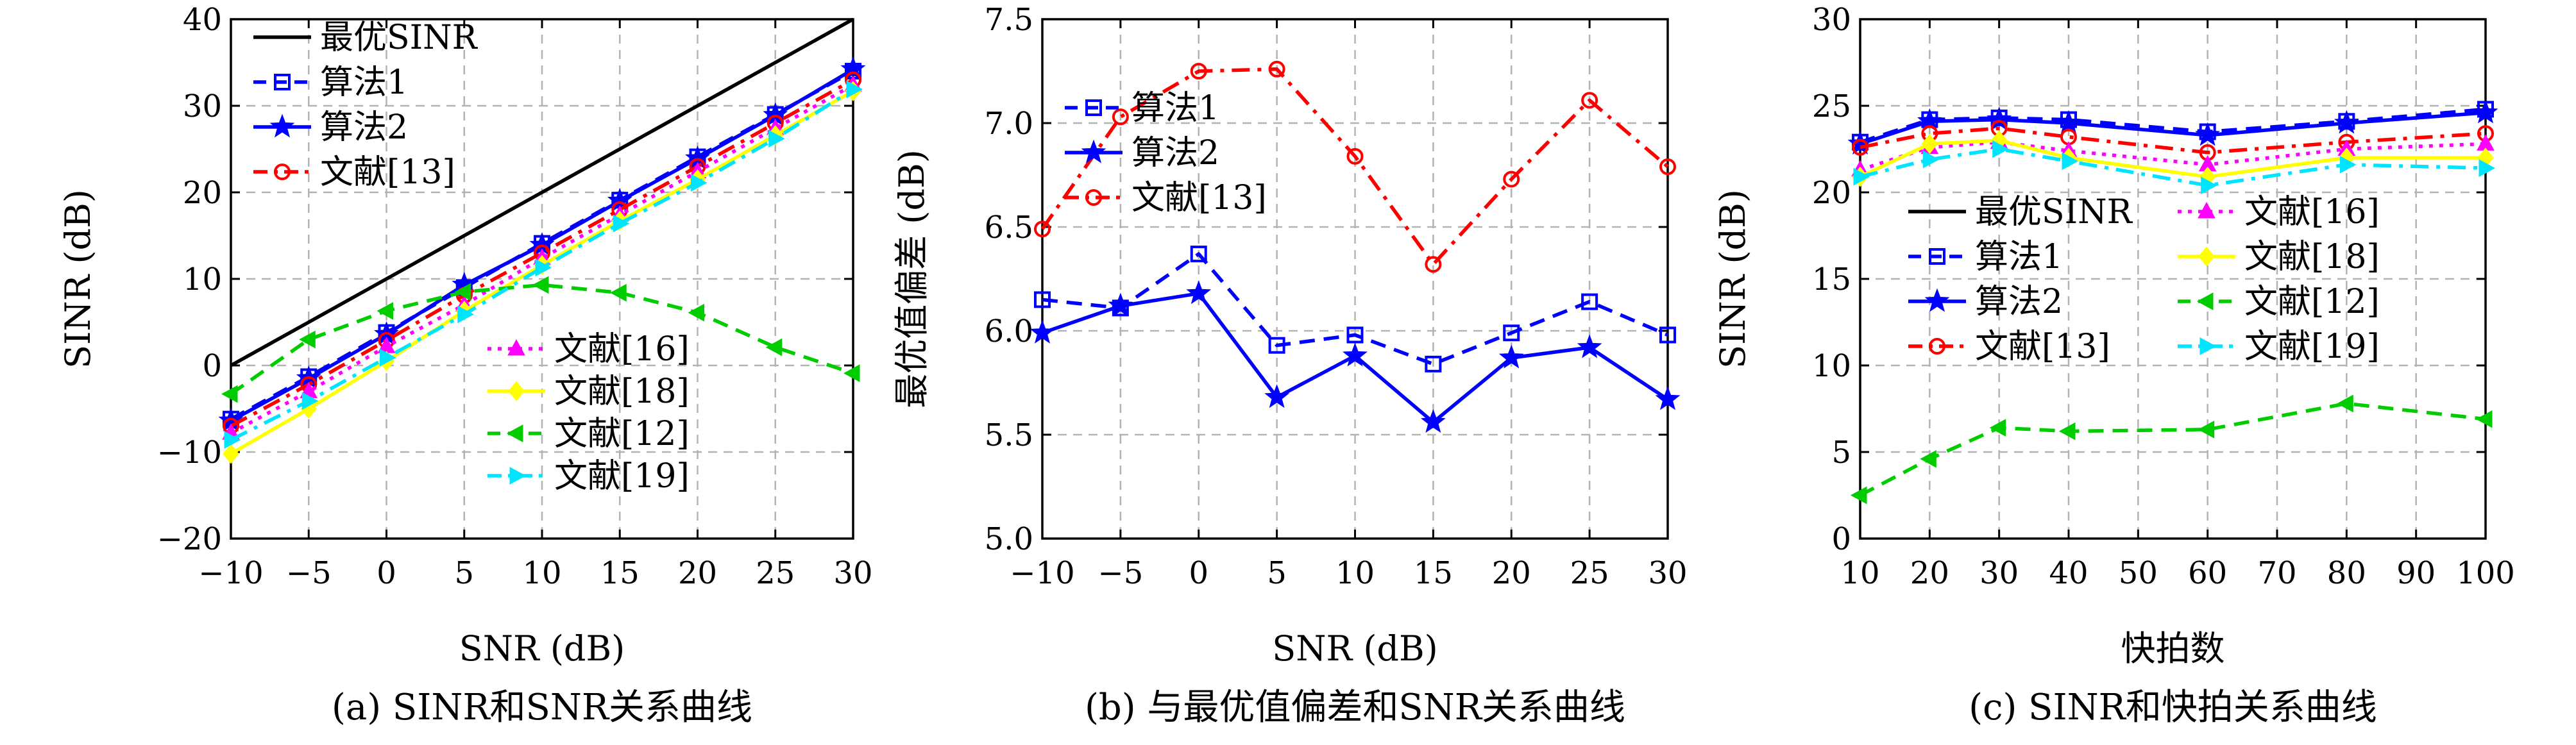  I want to click on x-tick-label: −5, so click(309, 573).